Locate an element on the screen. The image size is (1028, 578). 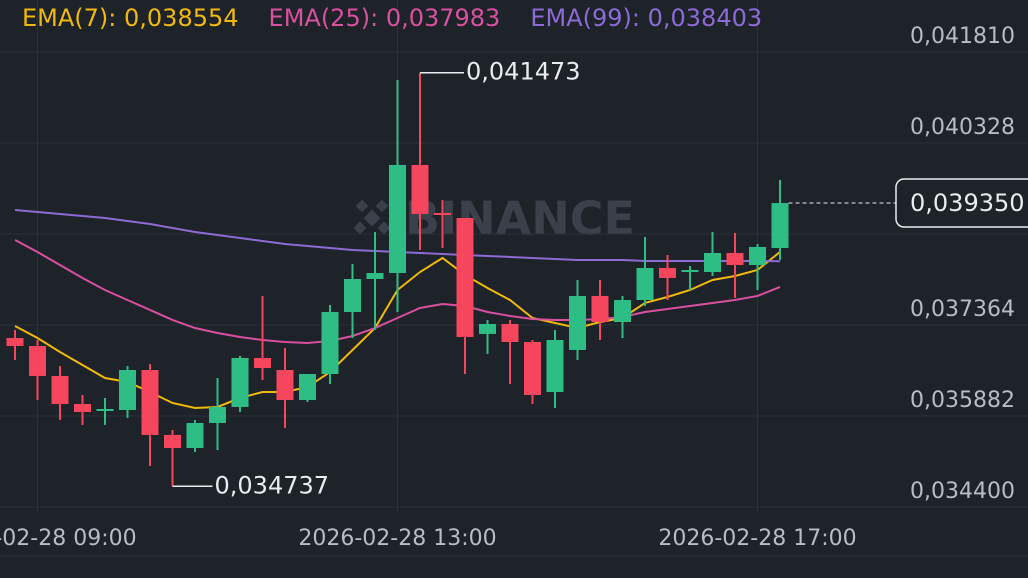
x-tick-label: 2026-02-28 17:00 is located at coordinates (757, 538).